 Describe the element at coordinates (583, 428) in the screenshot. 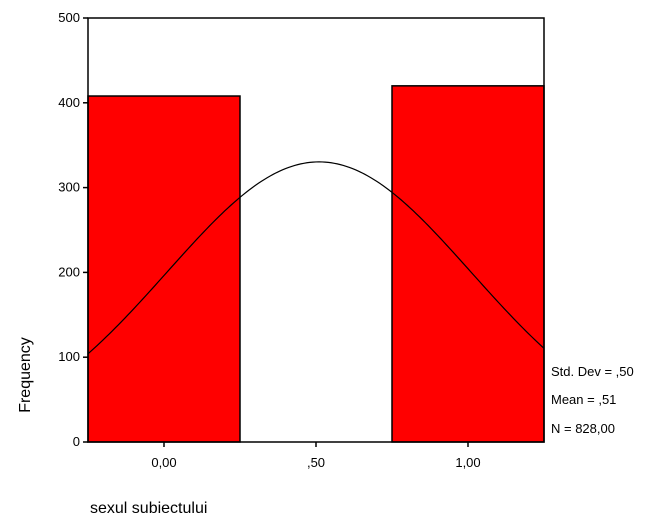

I see `stat-n: N = 828,00` at that location.